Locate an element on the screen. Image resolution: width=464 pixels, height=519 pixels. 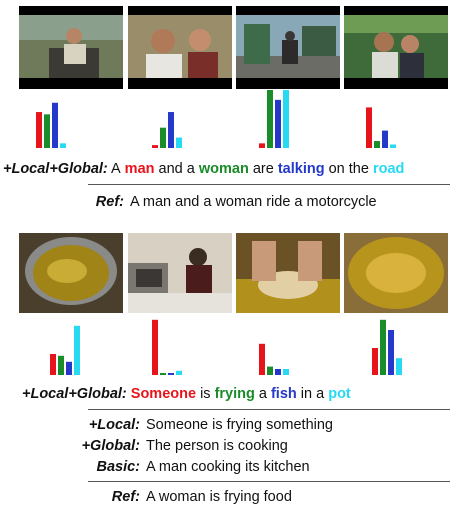
result-basic: Basic: A man cooking its kitchen is located at coordinates (232, 469).